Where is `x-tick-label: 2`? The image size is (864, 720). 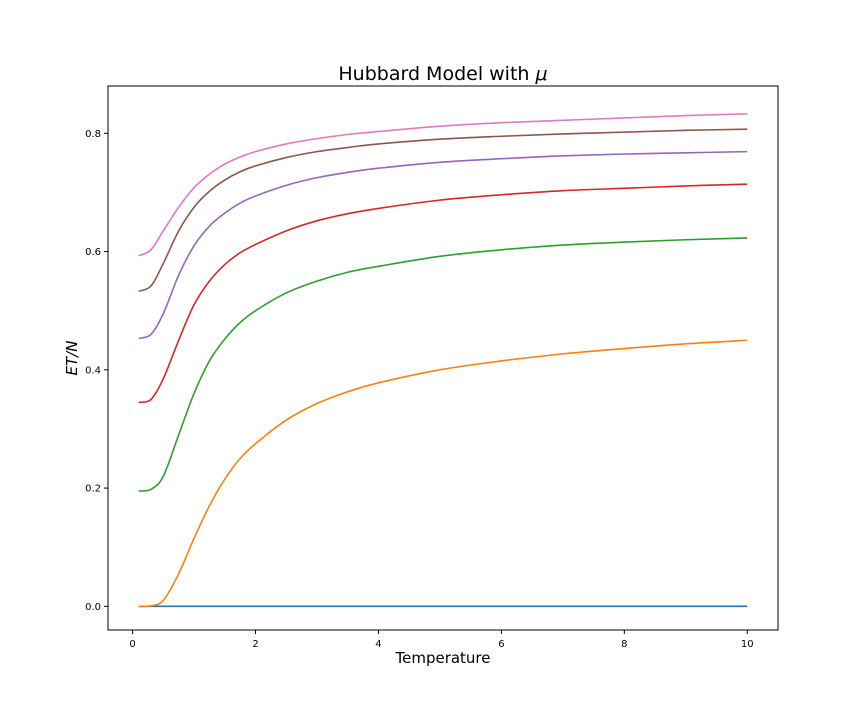 x-tick-label: 2 is located at coordinates (255, 644).